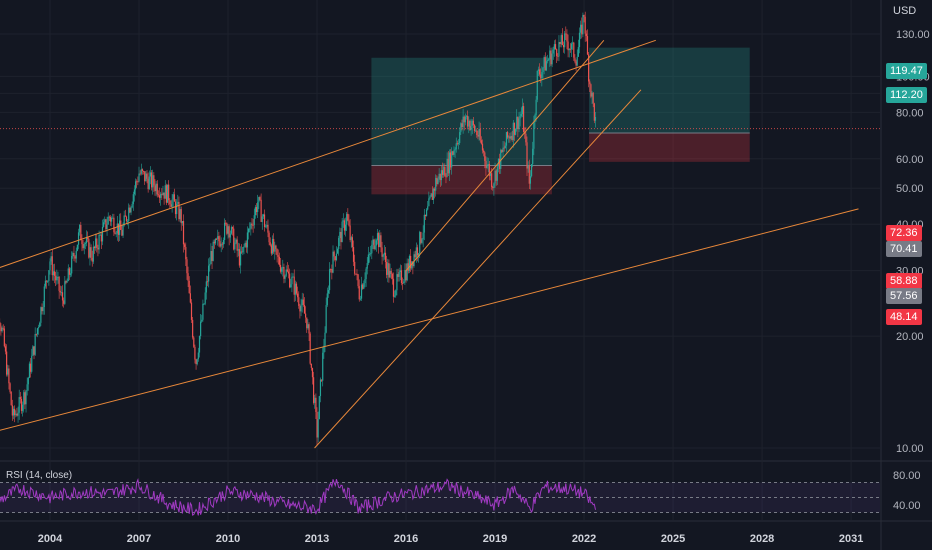 This screenshot has width=932, height=550. What do you see at coordinates (461, 111) in the screenshot?
I see `position-profit-zone` at bounding box center [461, 111].